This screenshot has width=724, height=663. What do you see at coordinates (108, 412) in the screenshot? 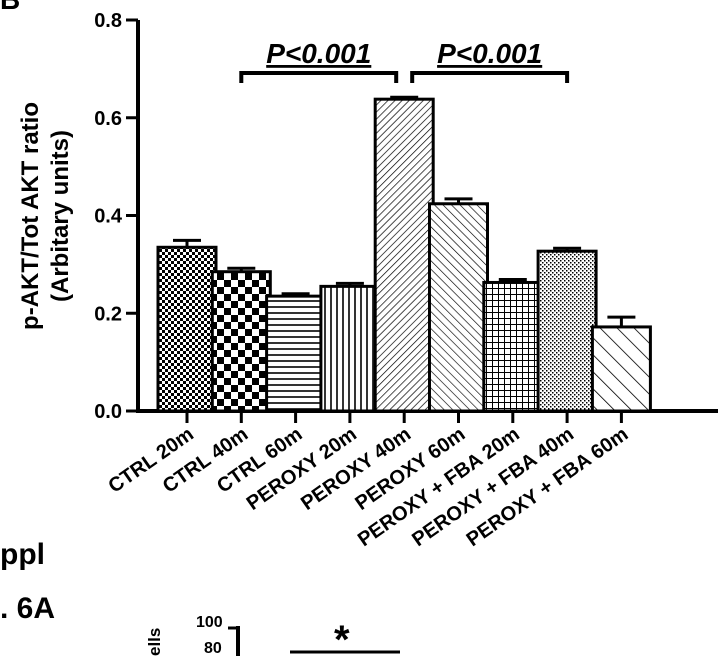
I see `y-tick-label: 0.0` at bounding box center [108, 412].